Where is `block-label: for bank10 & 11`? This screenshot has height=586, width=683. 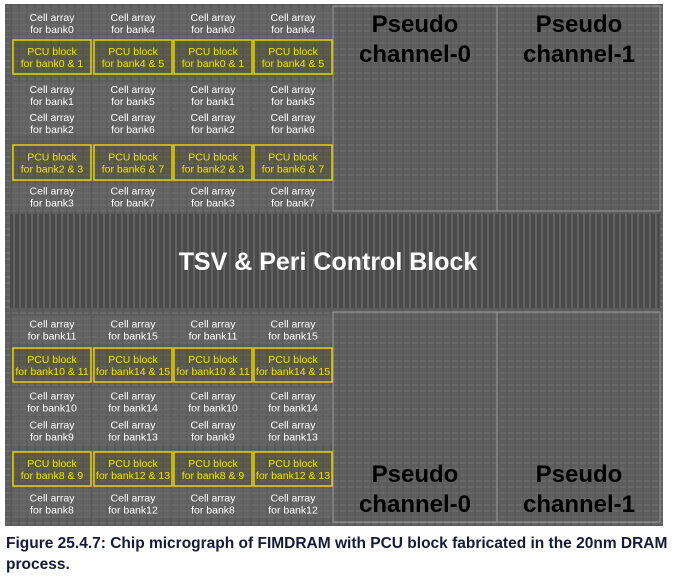
block-label: for bank10 & 11 is located at coordinates (52, 372).